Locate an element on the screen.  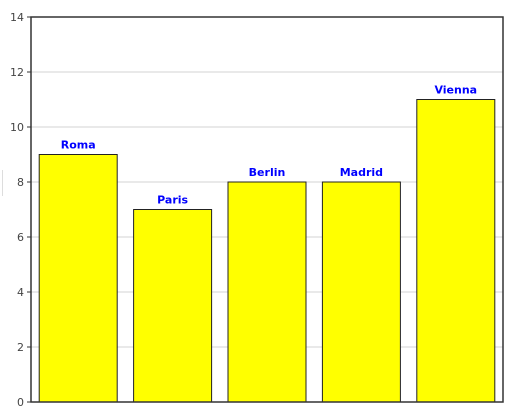
bar-berlin is located at coordinates (267, 292).